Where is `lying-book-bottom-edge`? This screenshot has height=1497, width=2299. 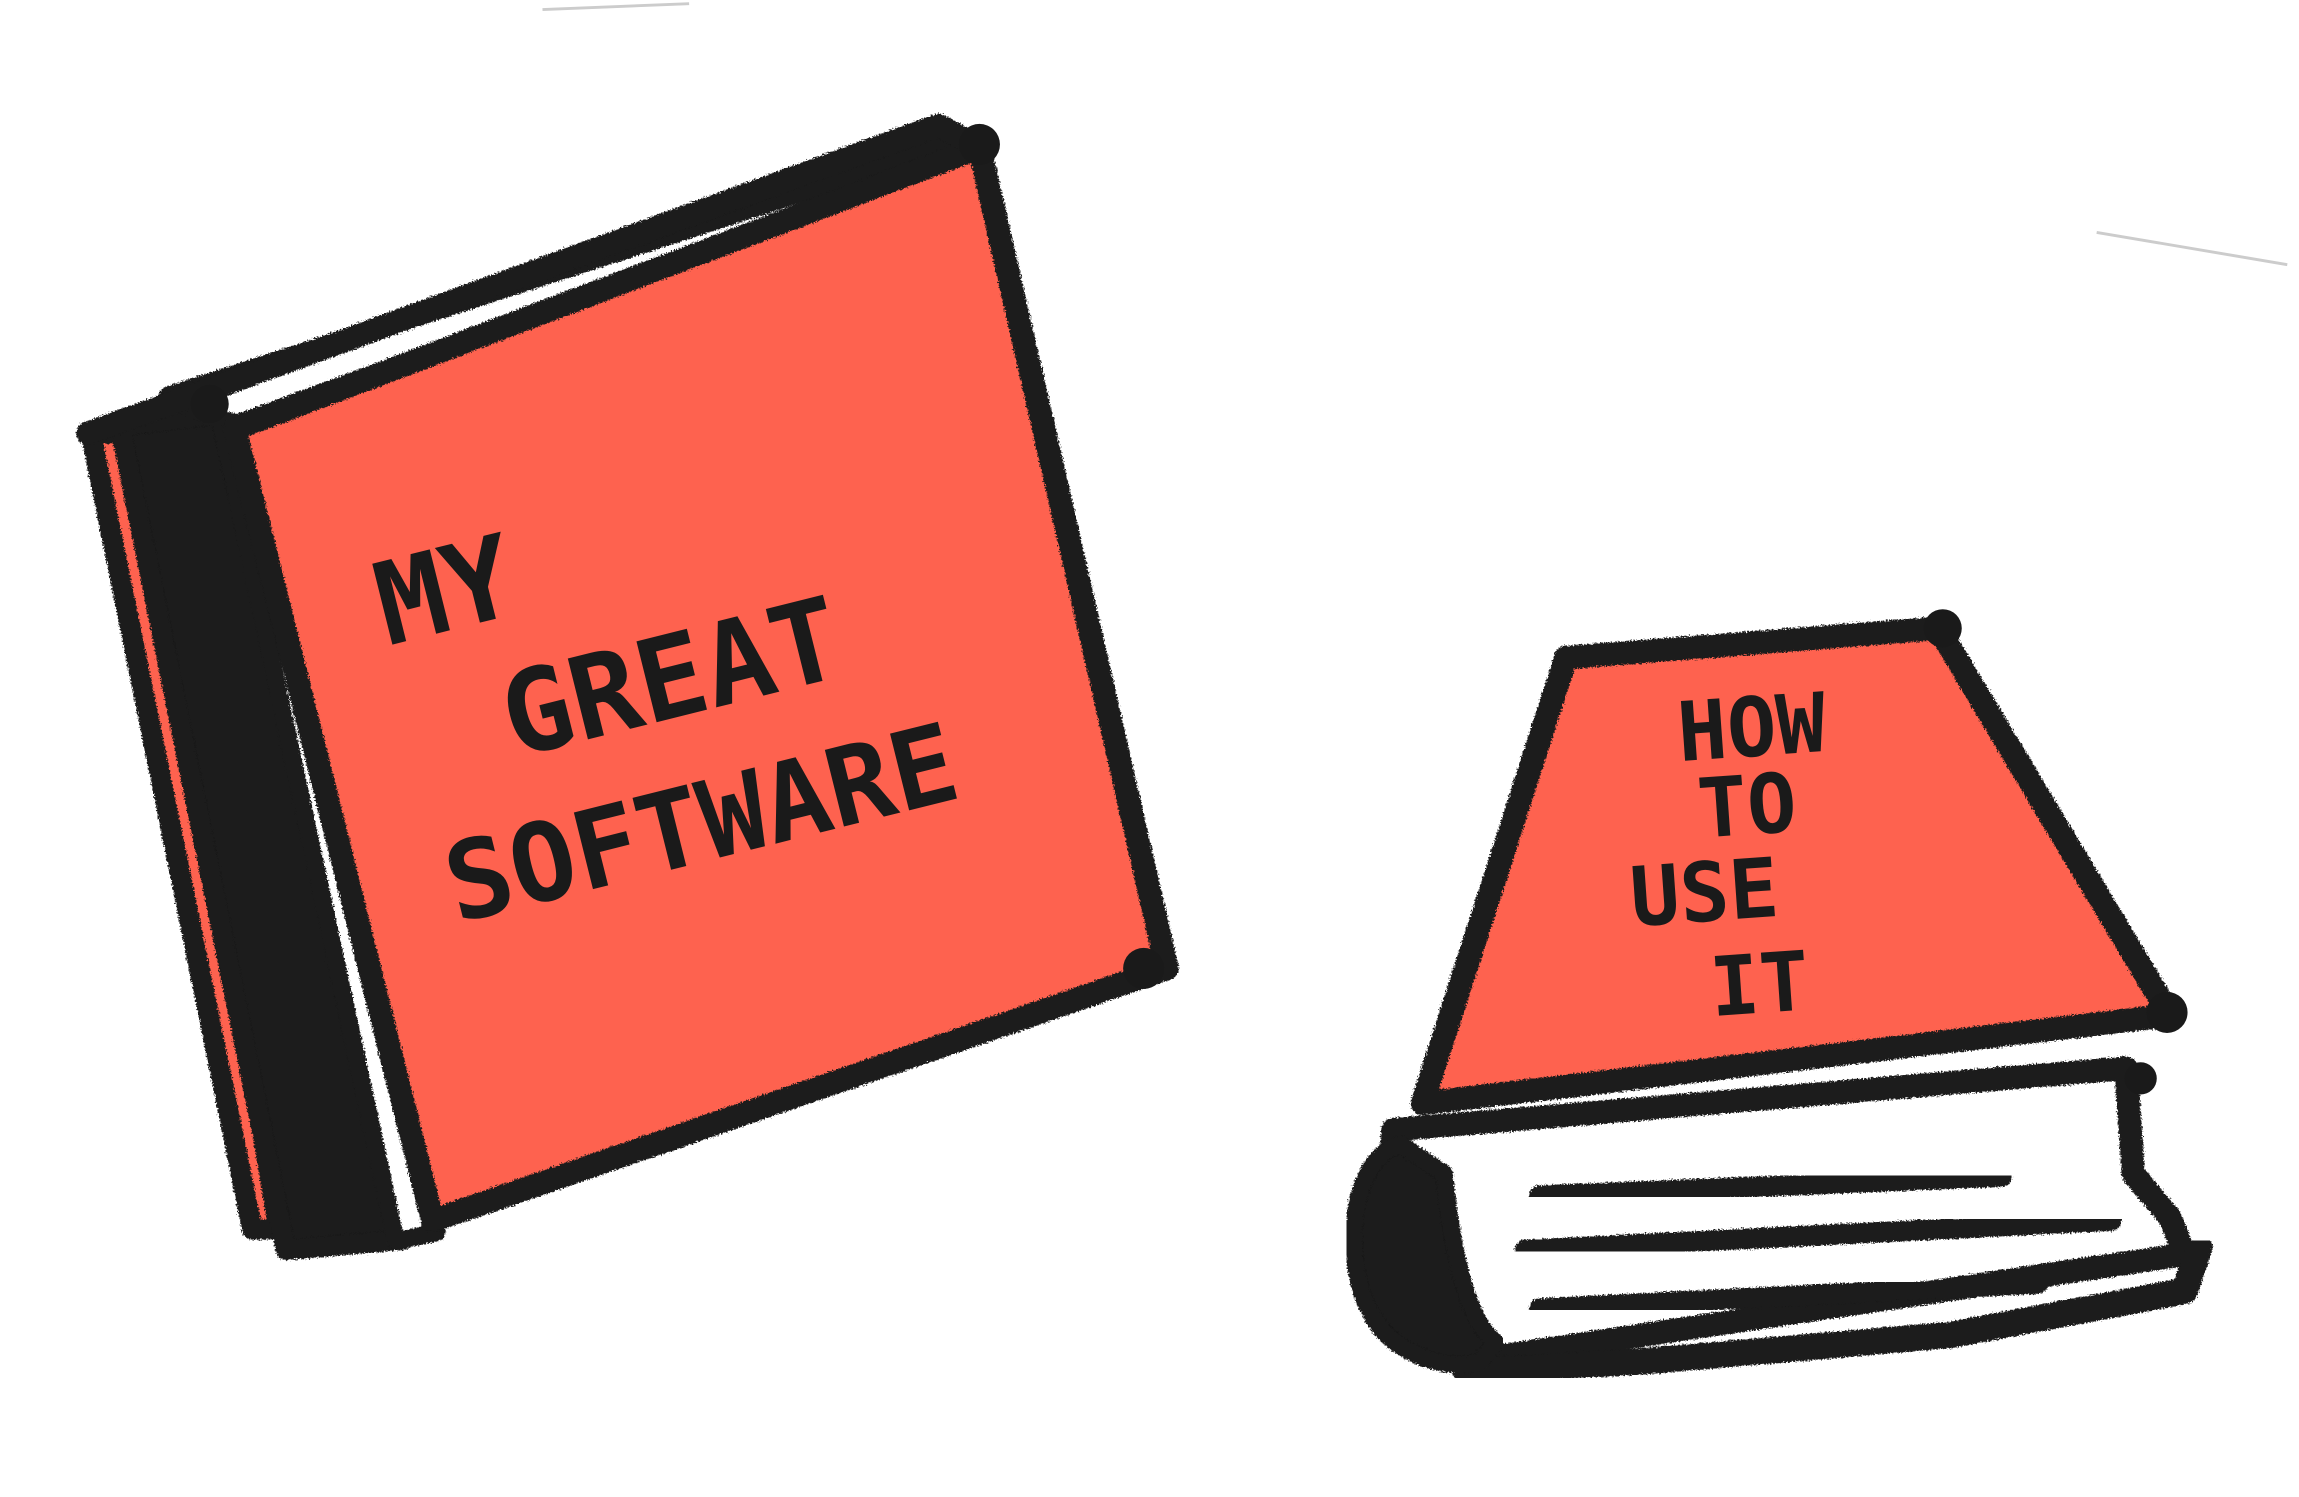
lying-book-bottom-edge is located at coordinates (1833, 1309).